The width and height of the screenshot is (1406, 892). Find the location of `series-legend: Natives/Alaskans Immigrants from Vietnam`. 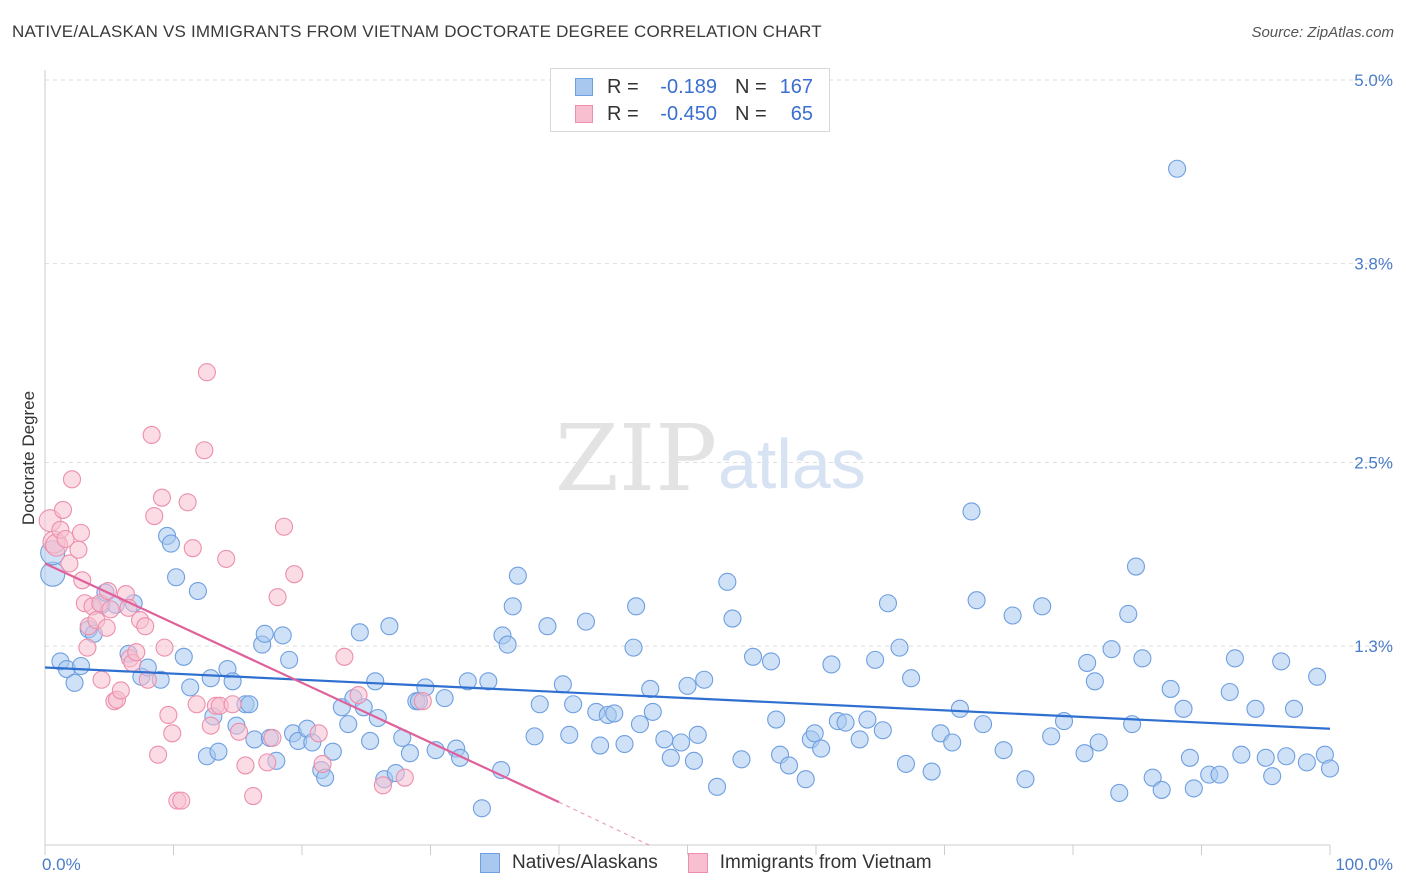

series-legend: Natives/Alaskans Immigrants from Vietnam is located at coordinates (721, 863).